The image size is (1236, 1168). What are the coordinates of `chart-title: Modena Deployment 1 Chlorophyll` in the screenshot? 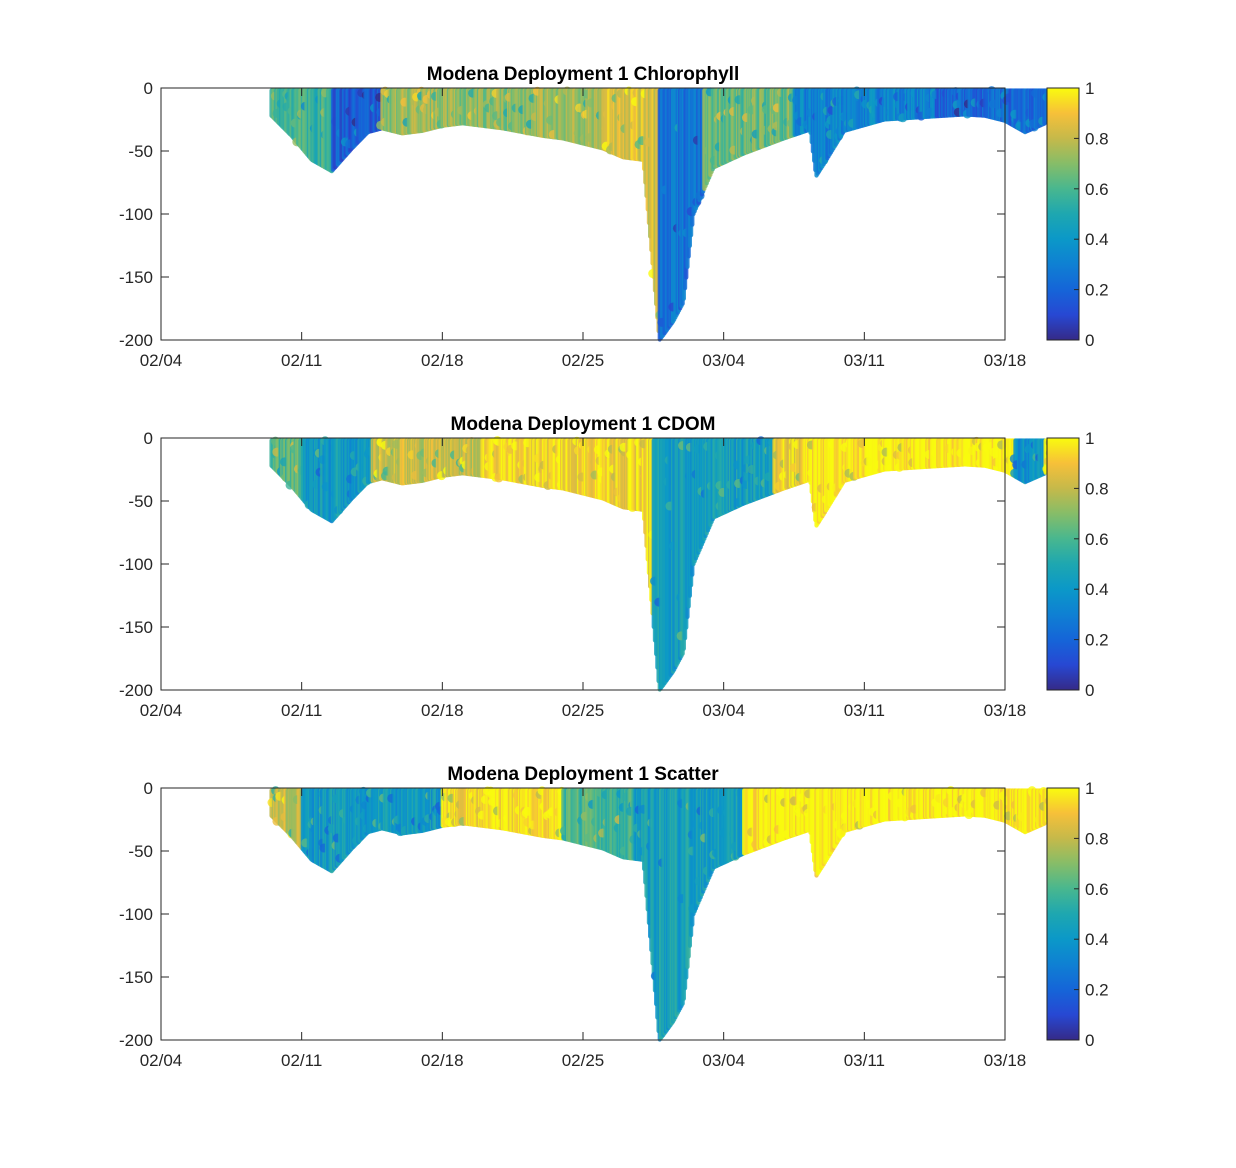 It's located at (583, 74).